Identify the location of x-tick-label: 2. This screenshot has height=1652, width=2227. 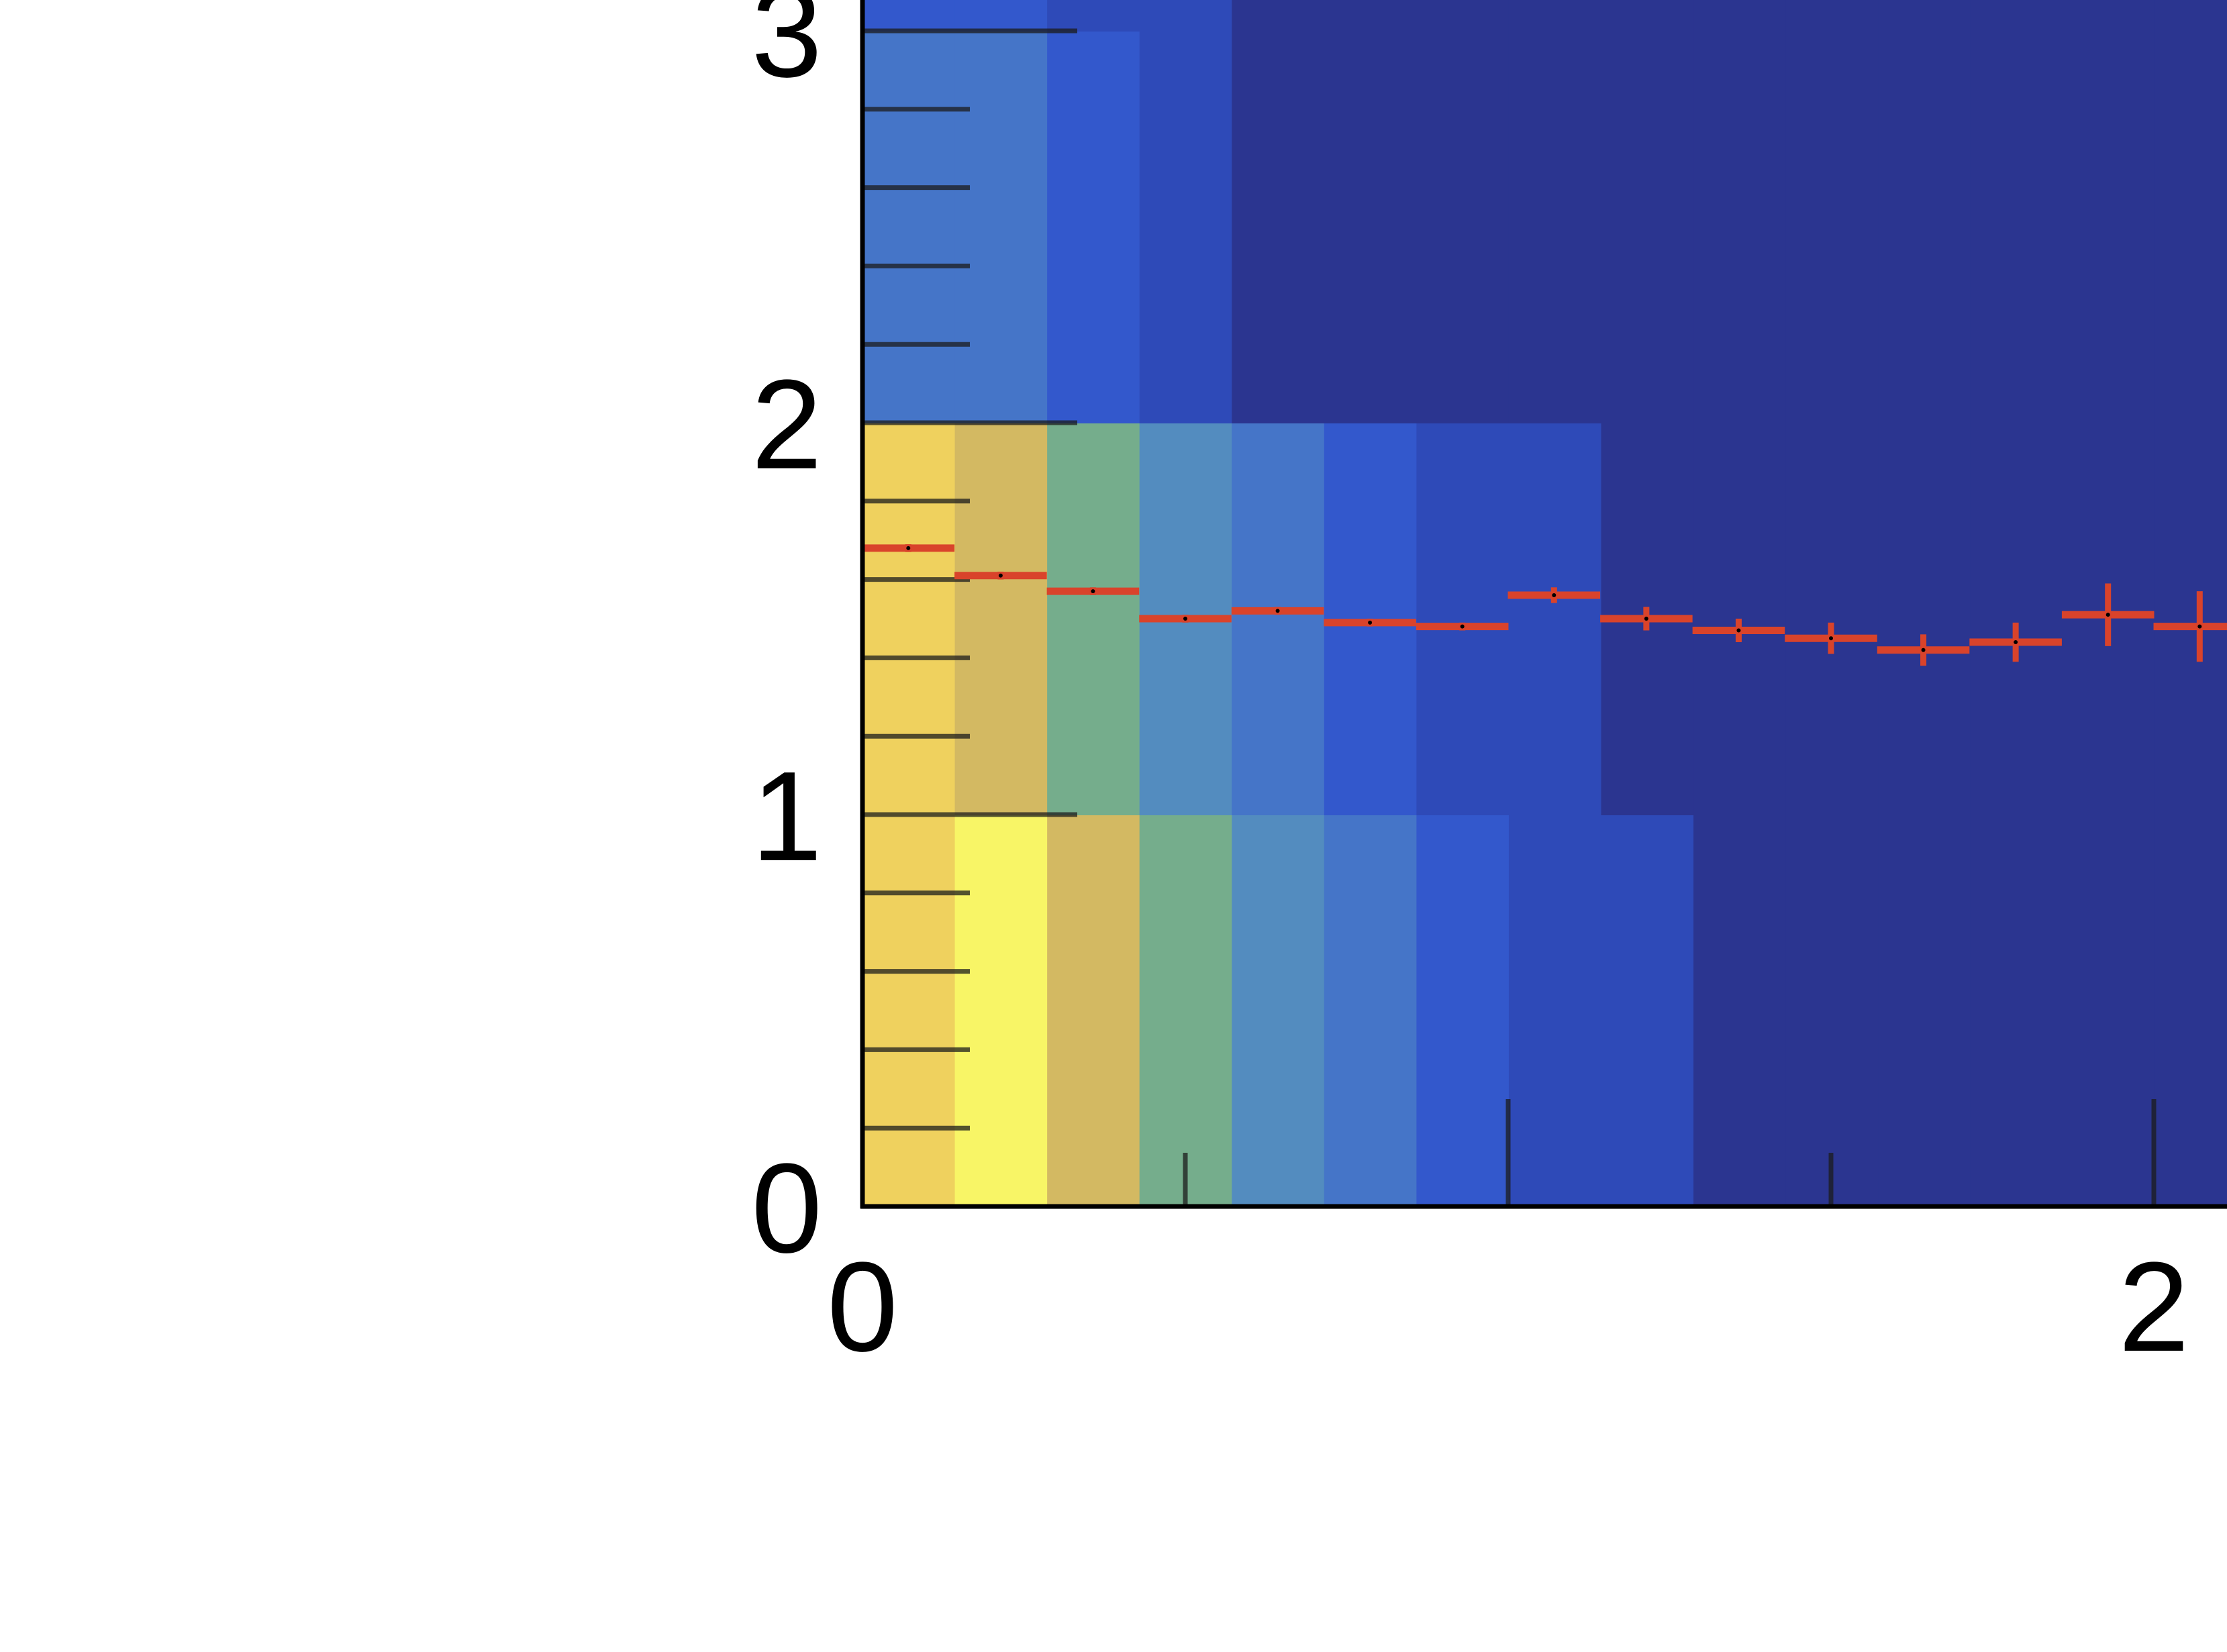
(2153, 1307).